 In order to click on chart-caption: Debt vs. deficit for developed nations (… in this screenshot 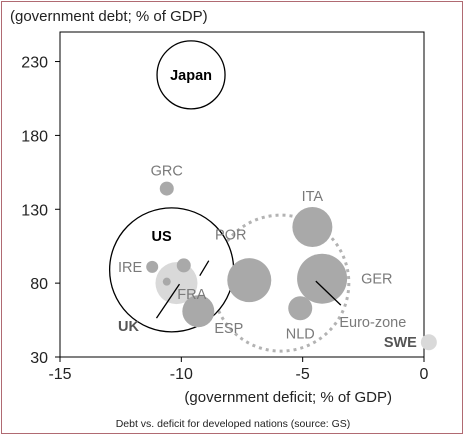, I will do `click(233, 424)`.